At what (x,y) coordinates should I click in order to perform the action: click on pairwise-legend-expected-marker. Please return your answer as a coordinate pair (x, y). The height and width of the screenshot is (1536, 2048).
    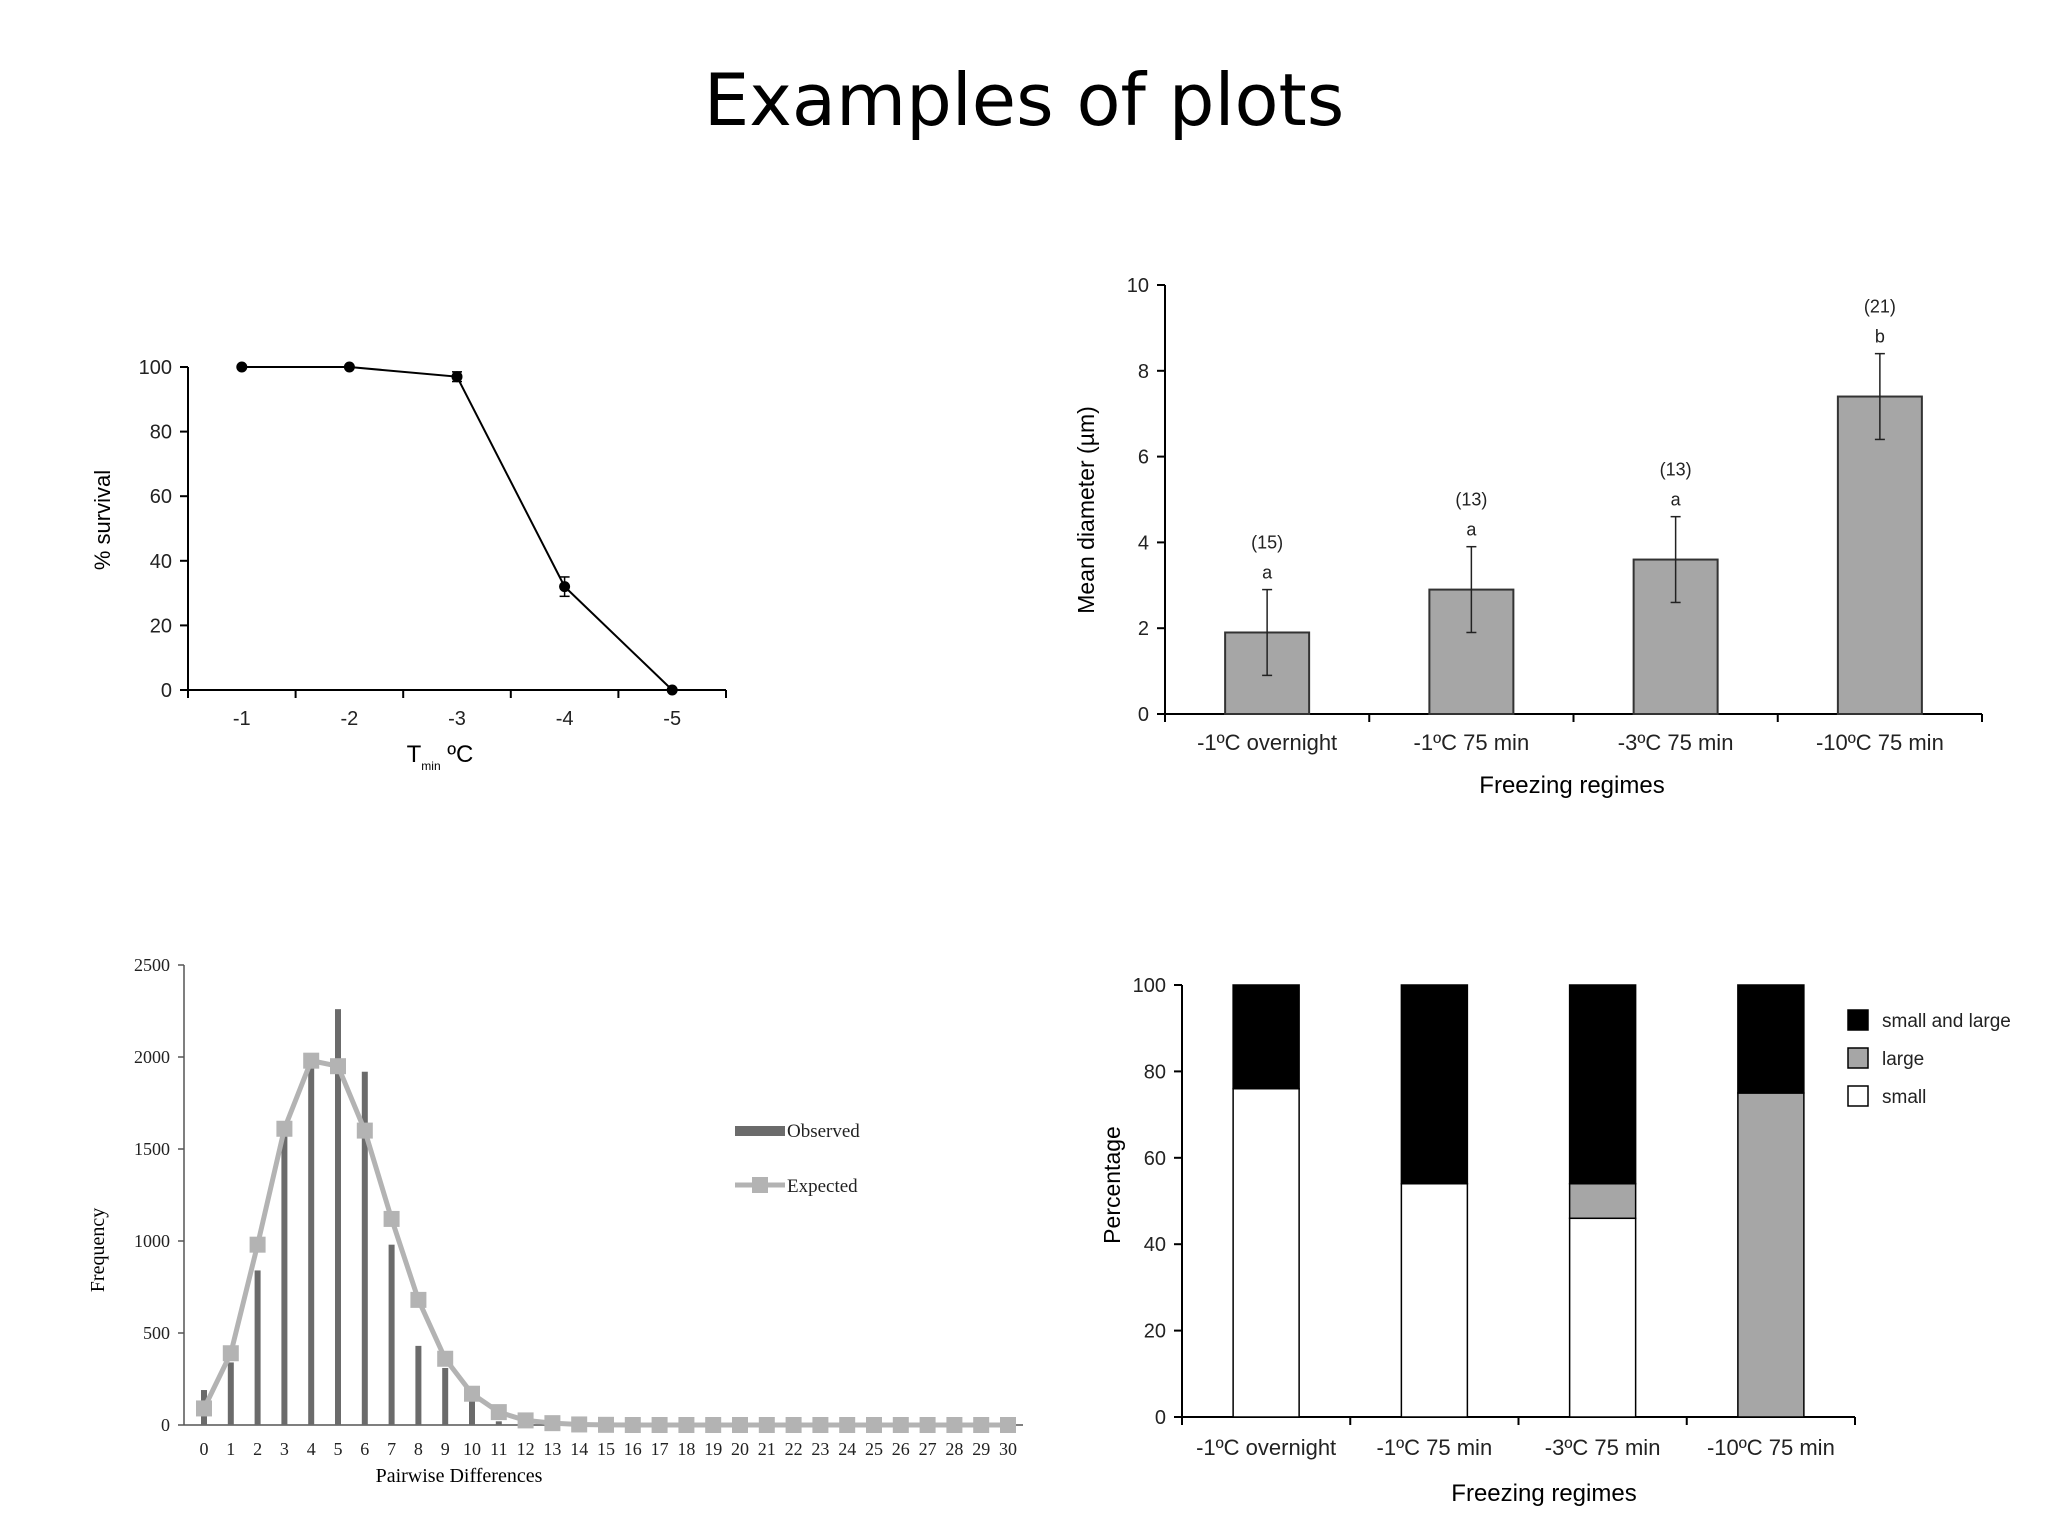
    Looking at the image, I should click on (760, 1185).